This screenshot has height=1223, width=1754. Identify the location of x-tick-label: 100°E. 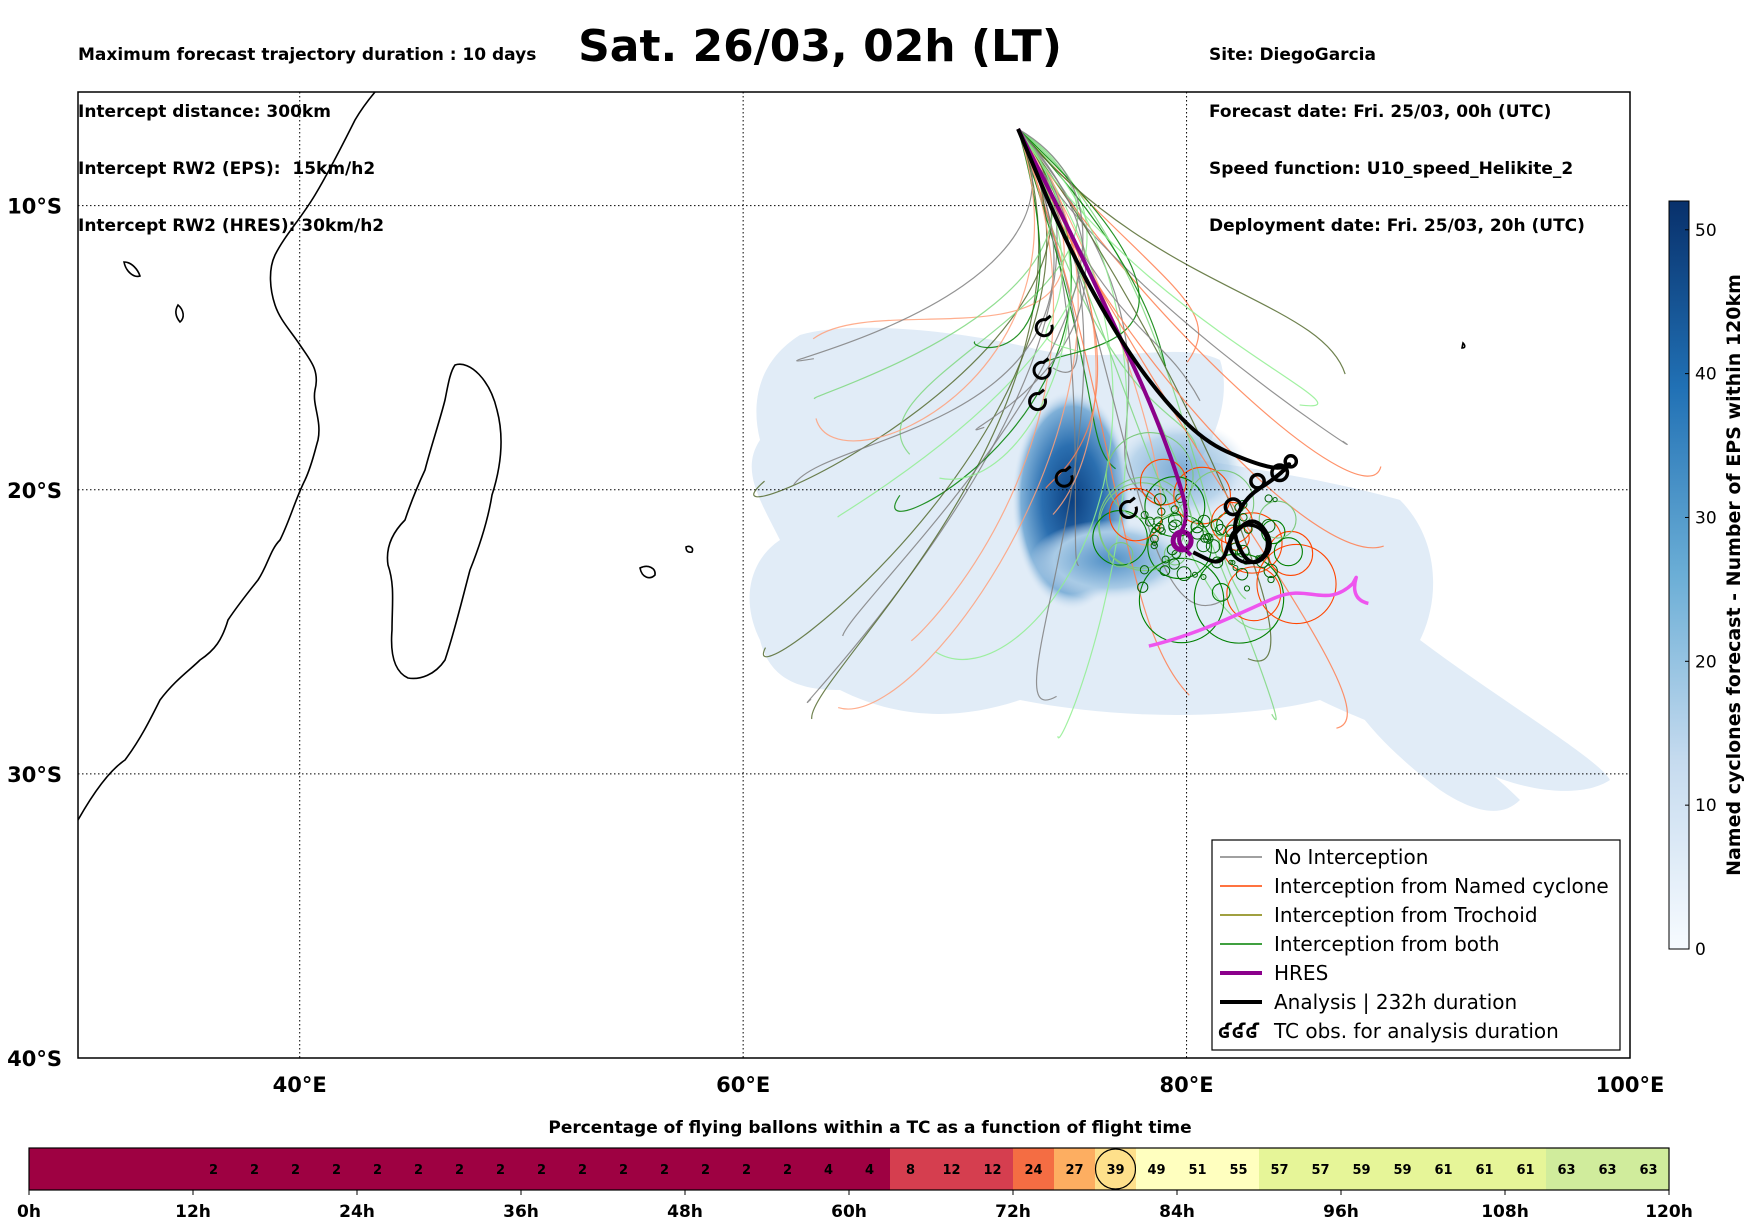
(1630, 1085).